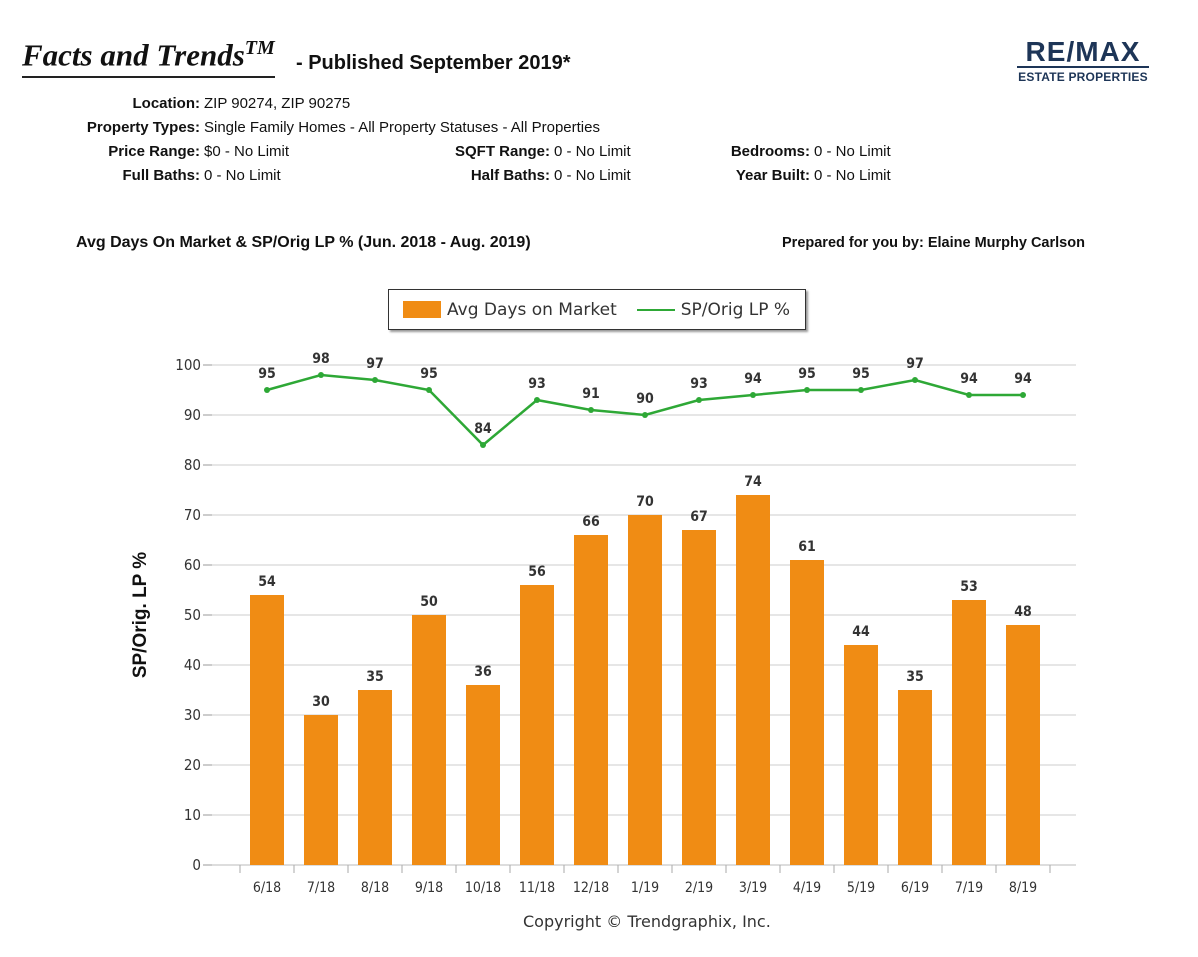 The height and width of the screenshot is (957, 1198). Describe the element at coordinates (433, 63) in the screenshot. I see `published-date: - Published September 2019*` at that location.